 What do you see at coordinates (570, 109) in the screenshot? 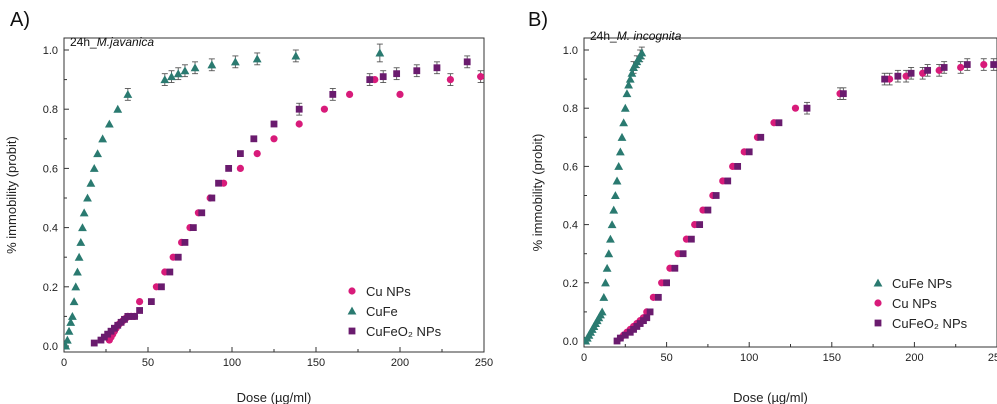
I see `y-tick-label: 0.8` at bounding box center [570, 109].